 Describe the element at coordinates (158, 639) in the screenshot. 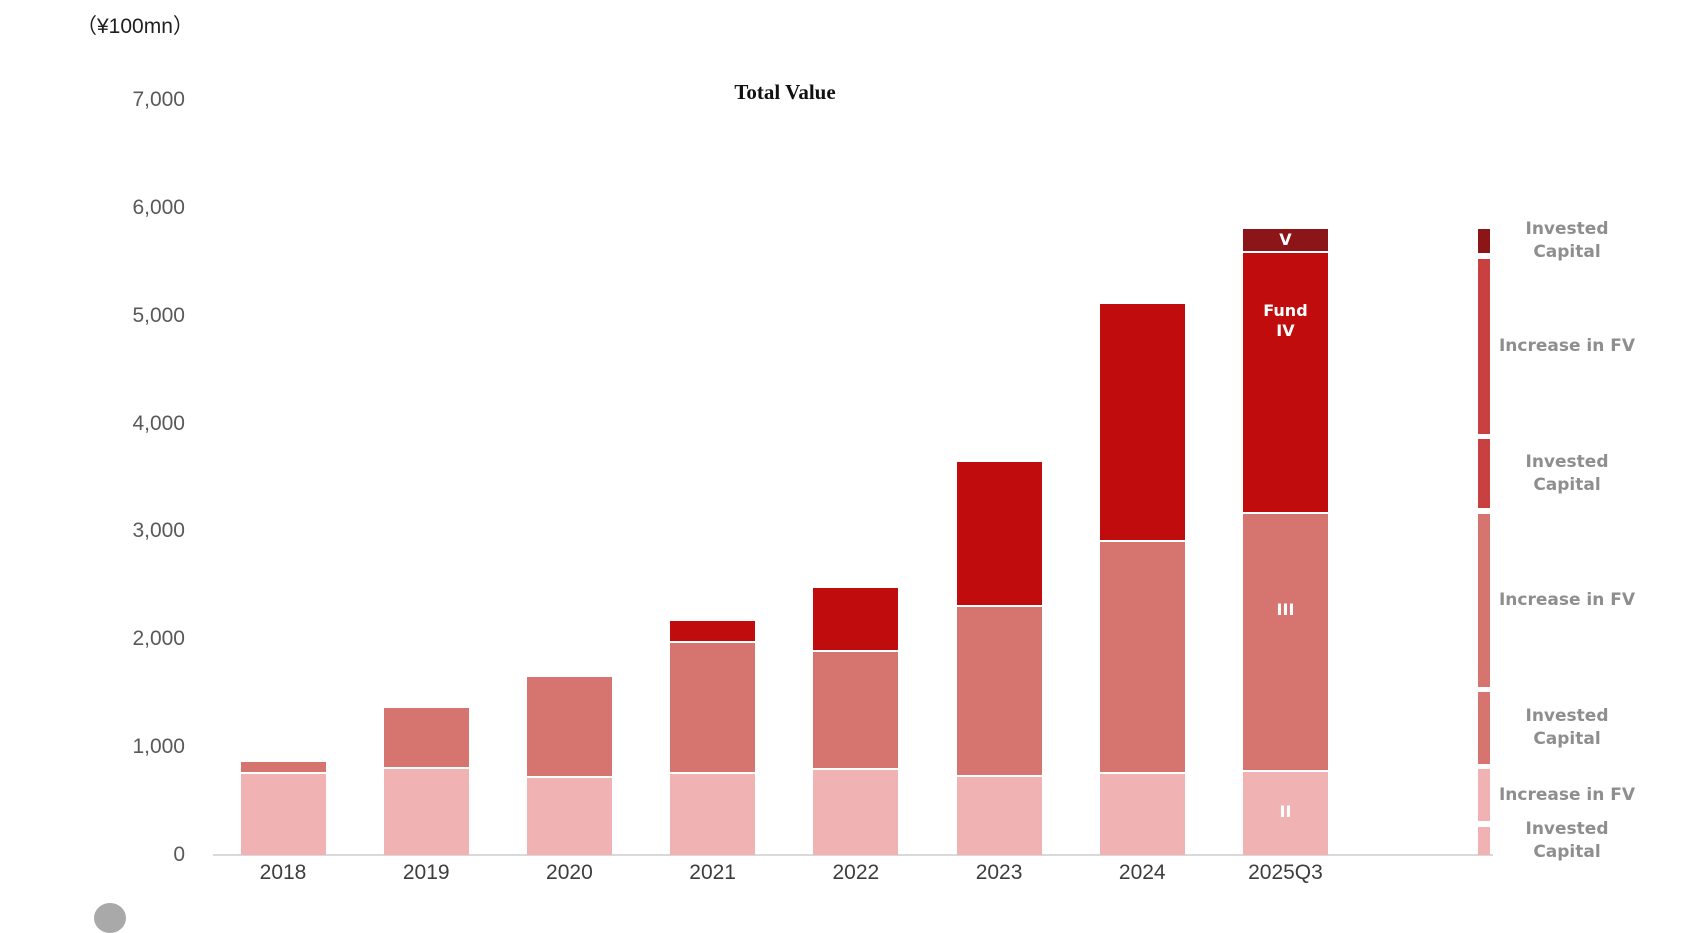

I see `y-tick-label: 2,000` at that location.